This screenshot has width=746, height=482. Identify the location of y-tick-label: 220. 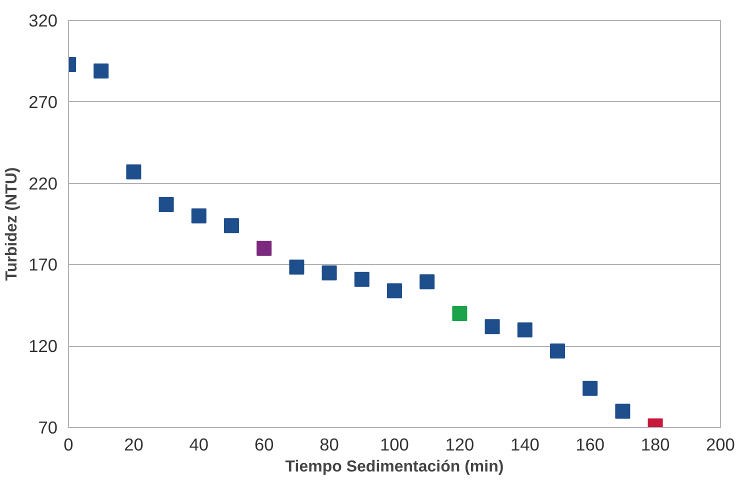
(43, 183).